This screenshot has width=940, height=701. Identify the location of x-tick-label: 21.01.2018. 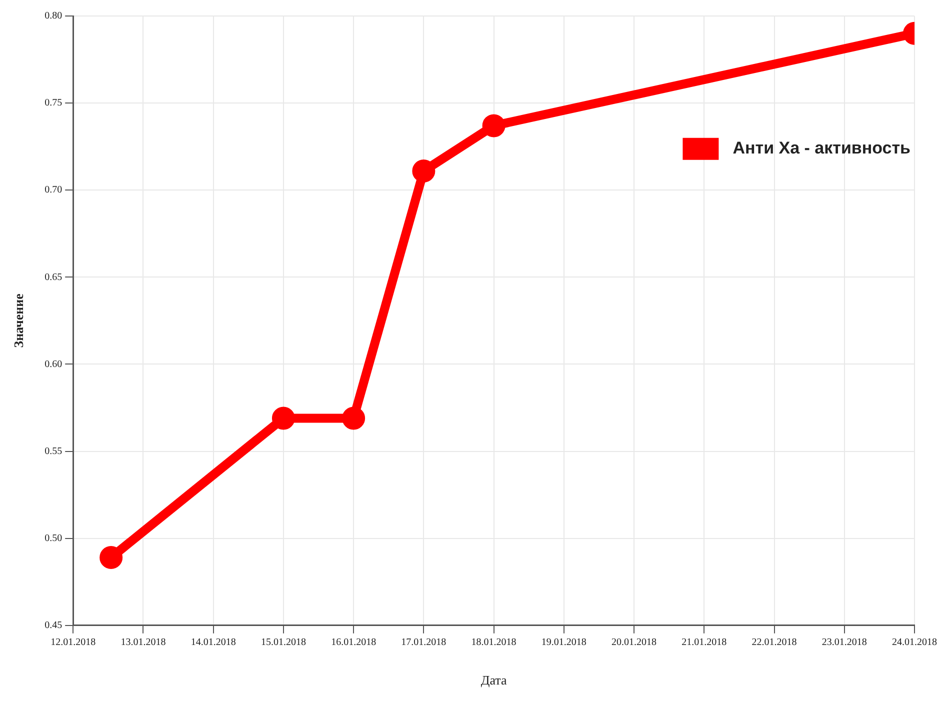
(704, 642).